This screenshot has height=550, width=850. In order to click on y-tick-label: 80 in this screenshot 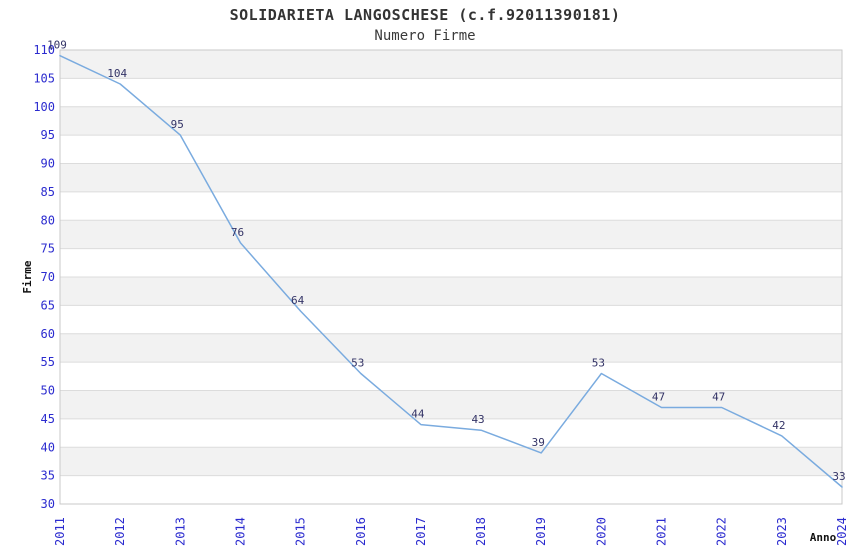, I will do `click(48, 220)`.